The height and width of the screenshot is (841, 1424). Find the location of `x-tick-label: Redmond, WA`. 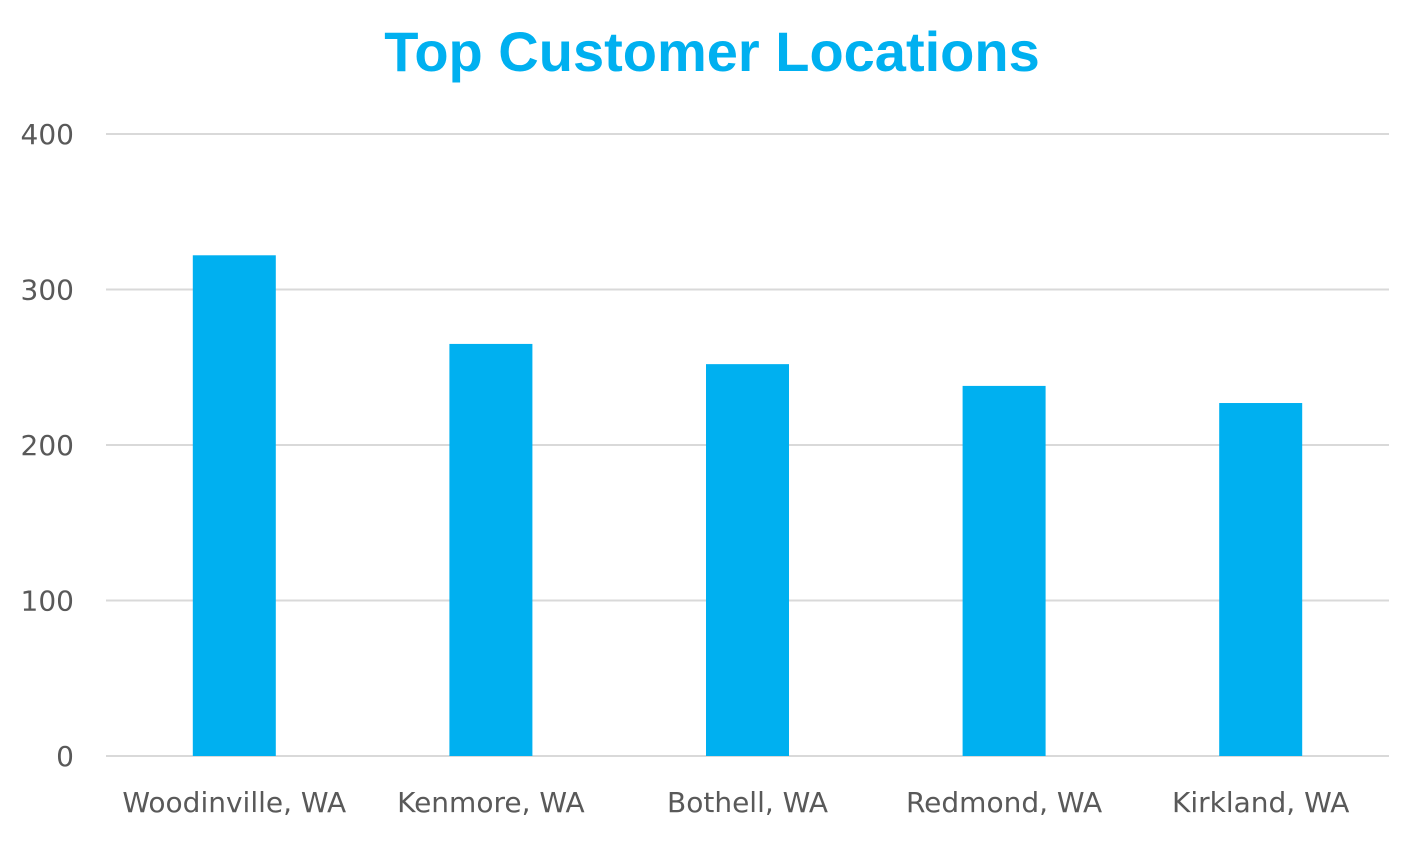

x-tick-label: Redmond, WA is located at coordinates (1004, 802).